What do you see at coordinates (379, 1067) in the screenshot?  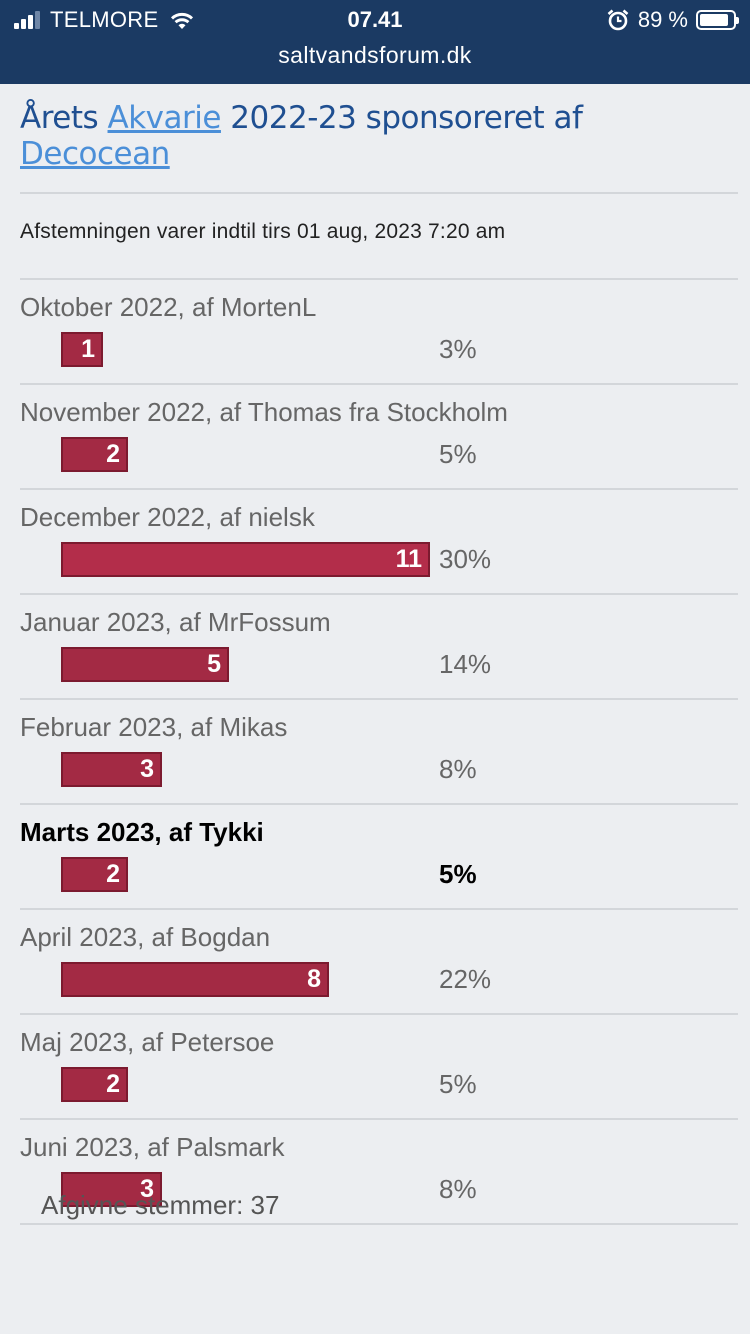 I see `poll-option: Maj 2023, af Petersoe 2 5%` at bounding box center [379, 1067].